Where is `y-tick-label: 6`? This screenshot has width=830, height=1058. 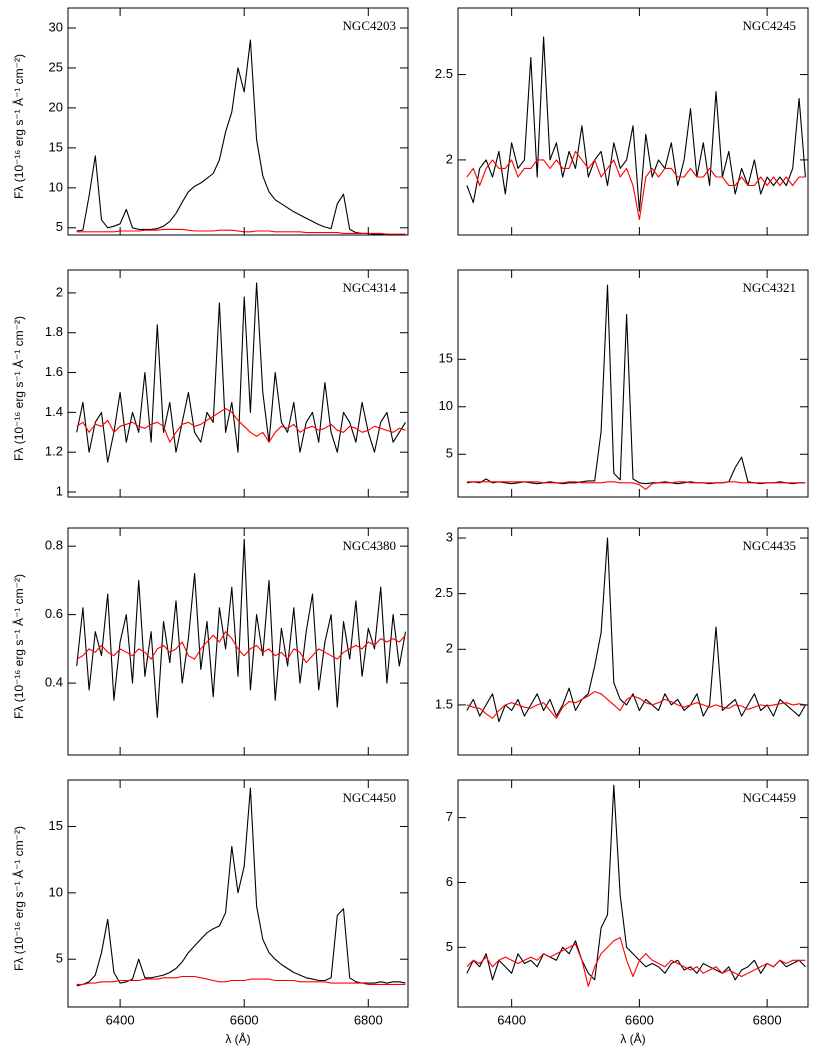
y-tick-label: 6 is located at coordinates (449, 881).